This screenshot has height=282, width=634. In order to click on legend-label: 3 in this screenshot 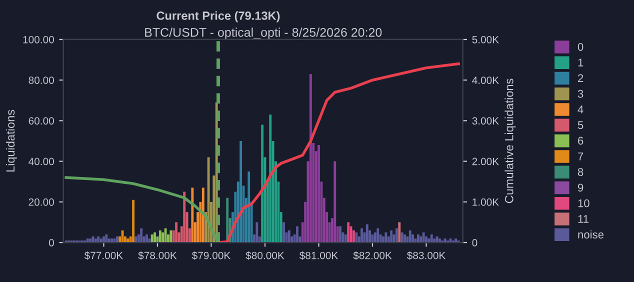, I will do `click(581, 94)`.